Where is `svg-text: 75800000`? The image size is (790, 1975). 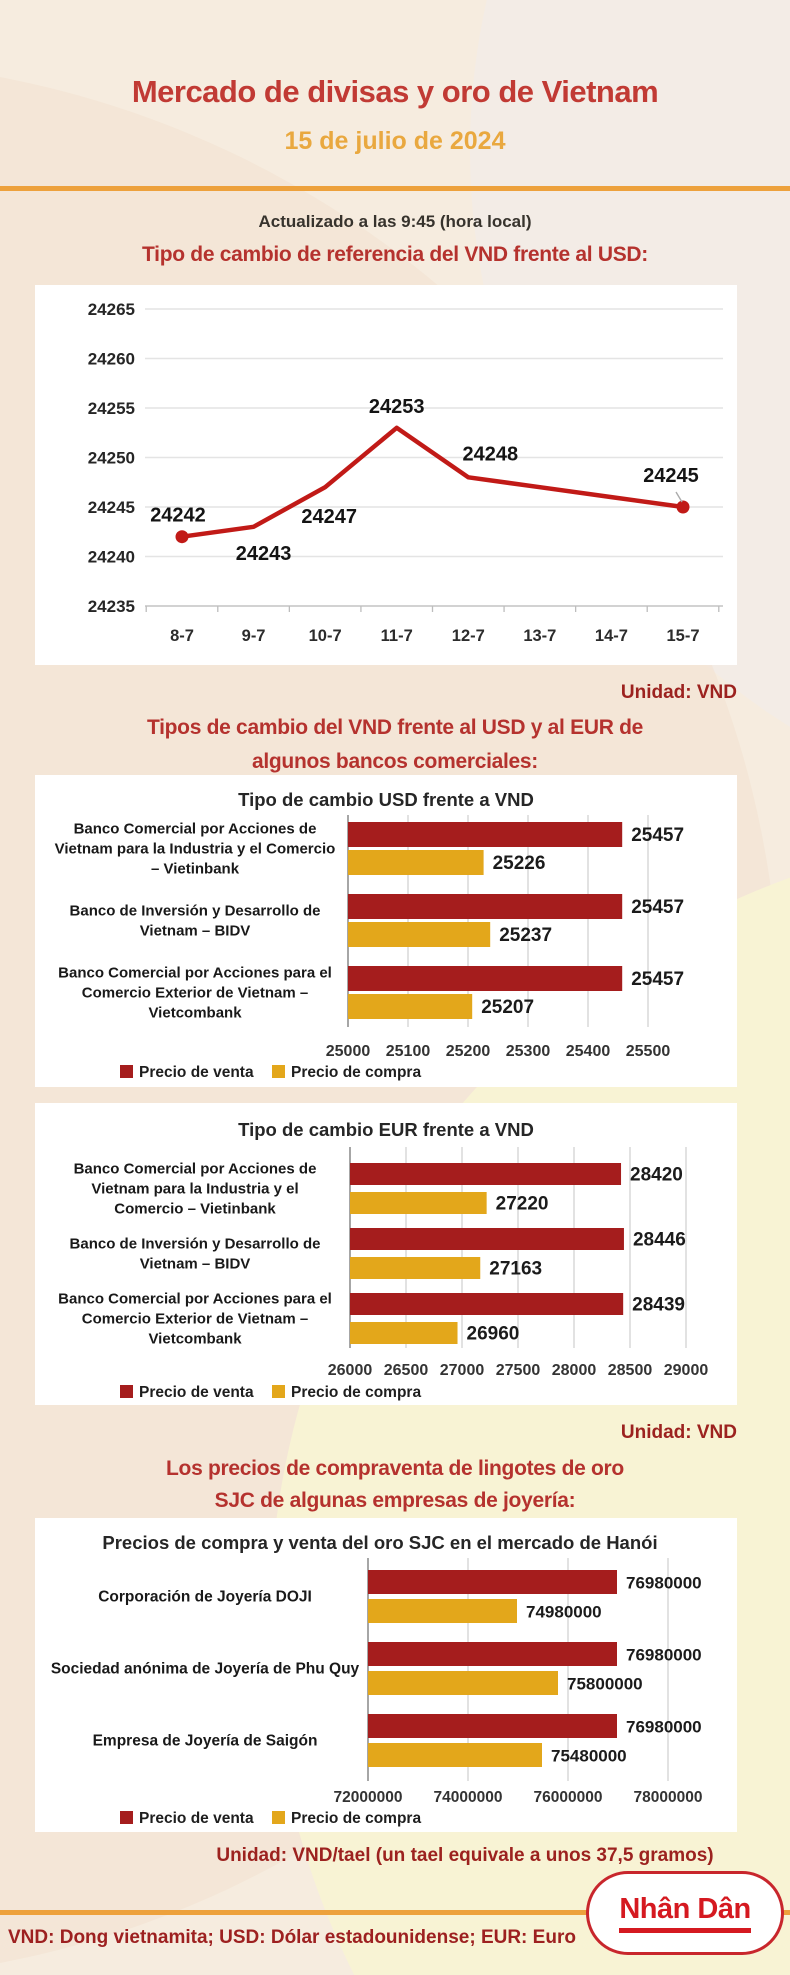 svg-text: 75800000 is located at coordinates (605, 1684).